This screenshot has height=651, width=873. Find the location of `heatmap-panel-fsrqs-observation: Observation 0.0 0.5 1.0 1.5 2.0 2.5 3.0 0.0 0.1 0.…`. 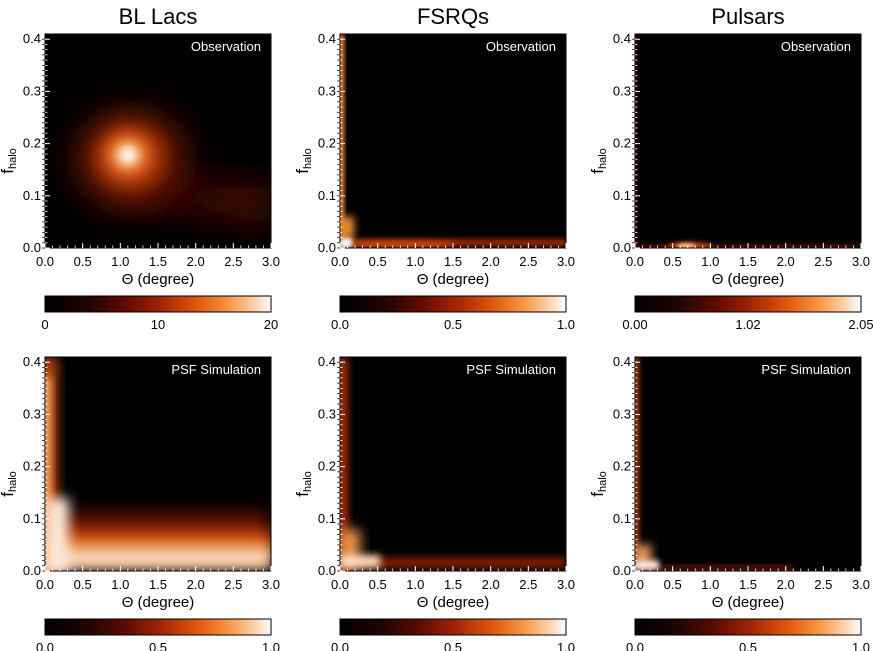

heatmap-panel-fsrqs-observation: Observation 0.0 0.5 1.0 1.5 2.0 2.5 3.0 0.0 0.1 0.… is located at coordinates (434, 181).